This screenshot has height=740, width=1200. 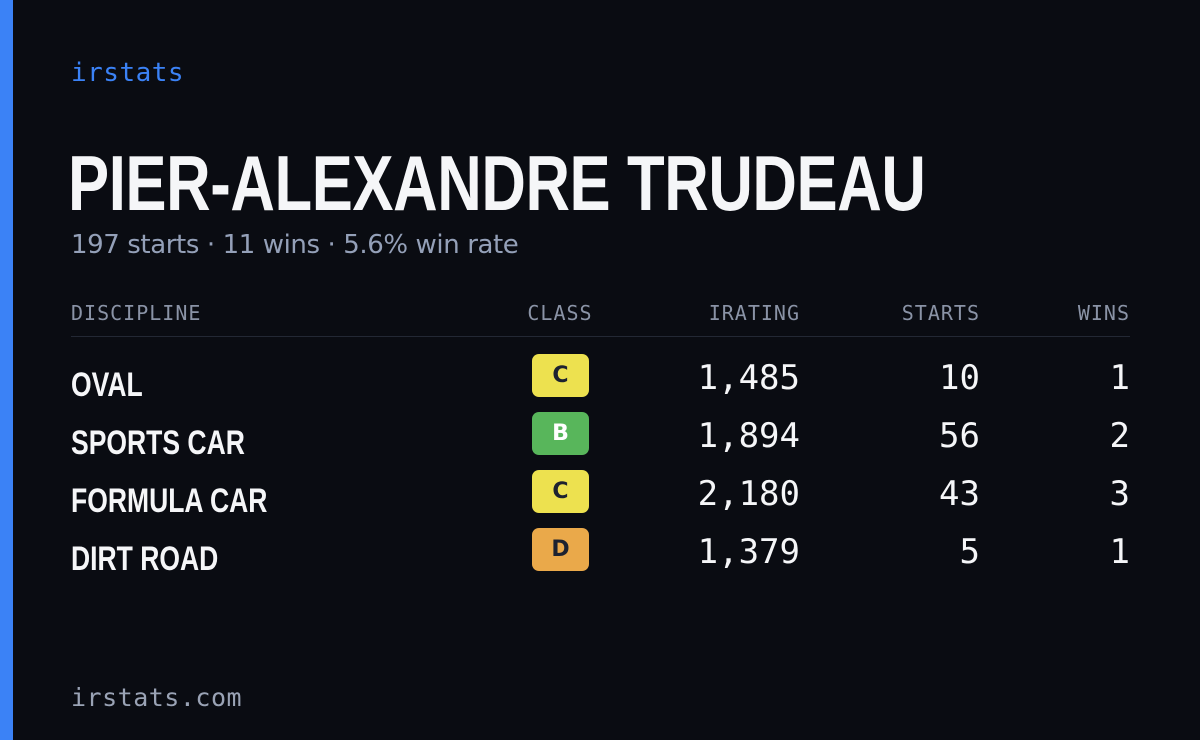 What do you see at coordinates (959, 378) in the screenshot?
I see `starts-value: 10` at bounding box center [959, 378].